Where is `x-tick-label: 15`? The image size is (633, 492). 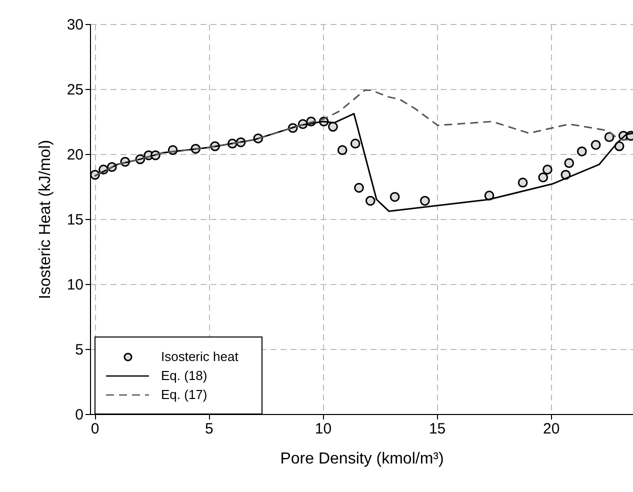 x-tick-label: 15 is located at coordinates (437, 429).